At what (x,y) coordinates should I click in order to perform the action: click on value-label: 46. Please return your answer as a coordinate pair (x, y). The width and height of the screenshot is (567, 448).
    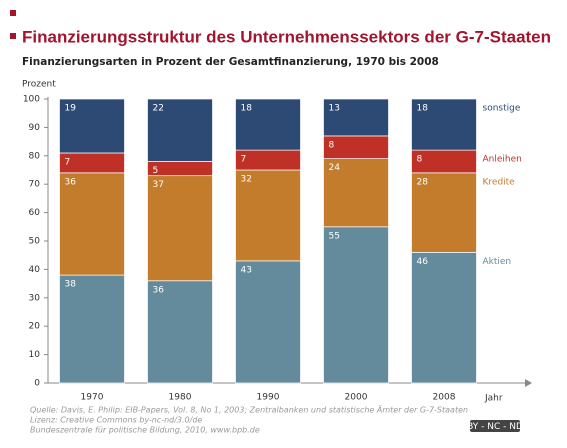
    Looking at the image, I should click on (423, 262).